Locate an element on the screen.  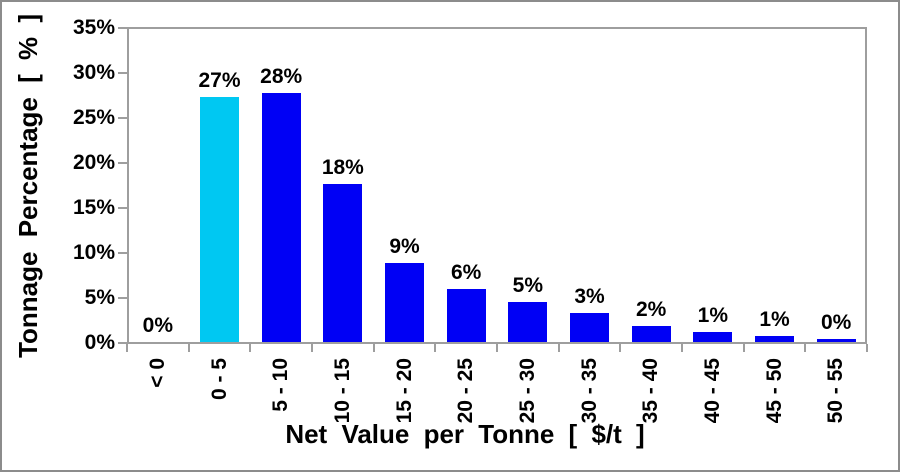
y-tick-label: 0% is located at coordinates (99, 342).